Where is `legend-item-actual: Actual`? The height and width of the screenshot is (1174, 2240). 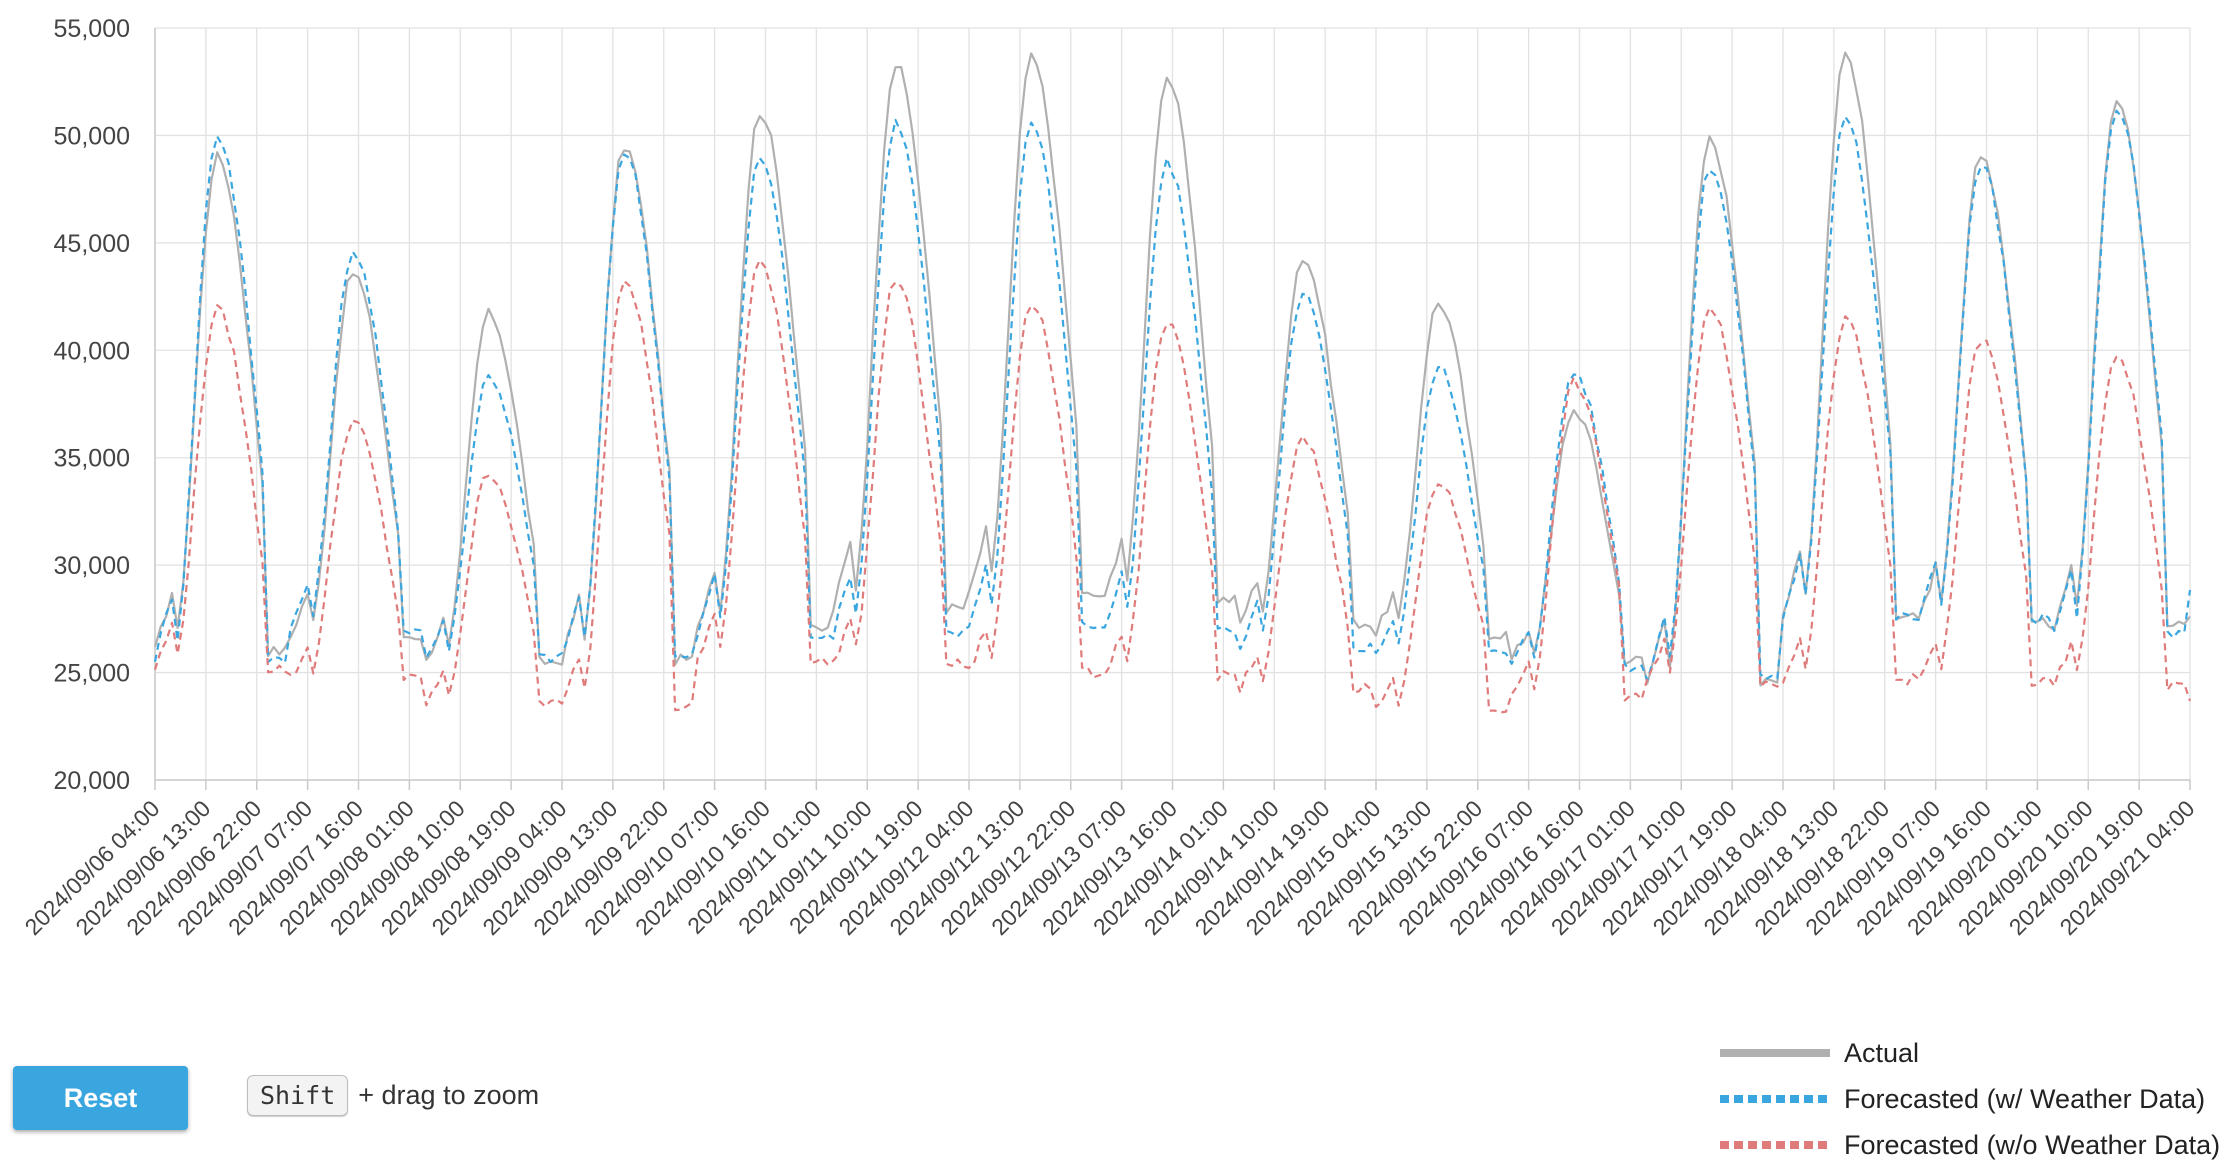 legend-item-actual: Actual is located at coordinates (1970, 1053).